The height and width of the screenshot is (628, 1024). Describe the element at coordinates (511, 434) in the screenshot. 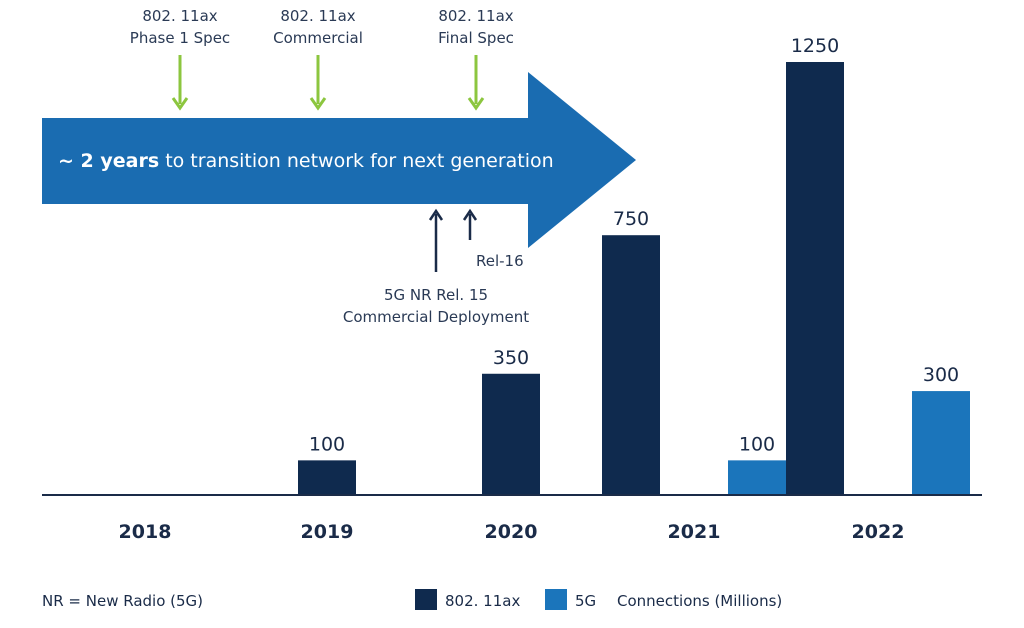

I see `bar-wifi-2020` at that location.